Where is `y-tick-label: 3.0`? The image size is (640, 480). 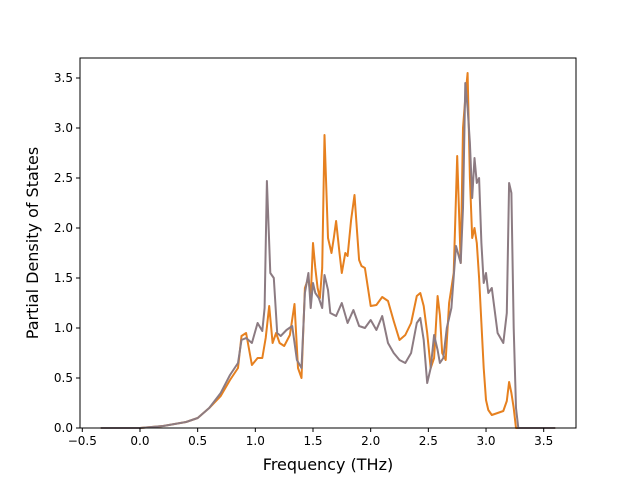
y-tick-label: 3.0 is located at coordinates (63, 128).